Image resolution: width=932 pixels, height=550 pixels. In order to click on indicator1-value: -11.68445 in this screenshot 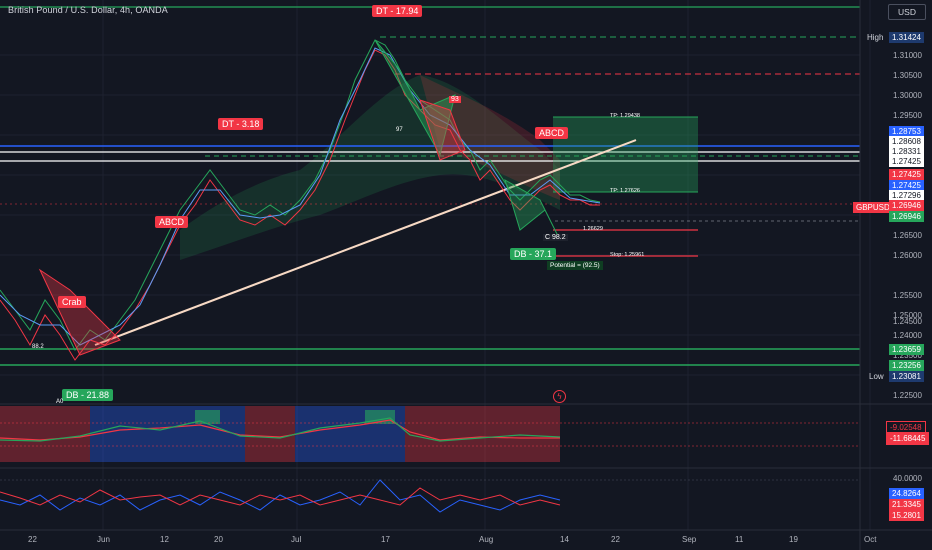, I will do `click(908, 438)`.